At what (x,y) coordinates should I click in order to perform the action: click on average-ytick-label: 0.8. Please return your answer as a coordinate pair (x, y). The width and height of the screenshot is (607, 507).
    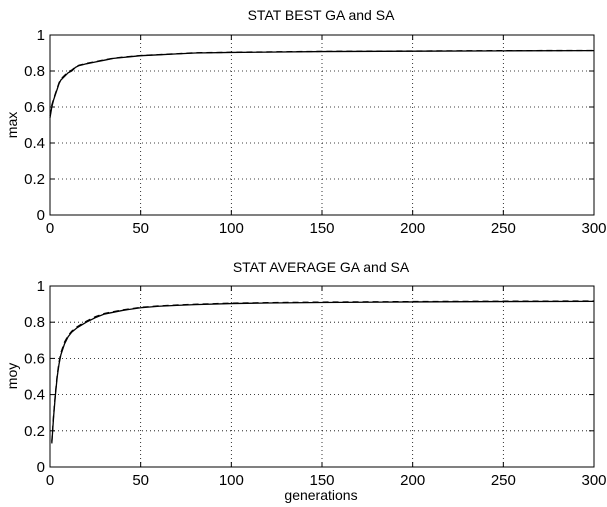
    Looking at the image, I should click on (34, 322).